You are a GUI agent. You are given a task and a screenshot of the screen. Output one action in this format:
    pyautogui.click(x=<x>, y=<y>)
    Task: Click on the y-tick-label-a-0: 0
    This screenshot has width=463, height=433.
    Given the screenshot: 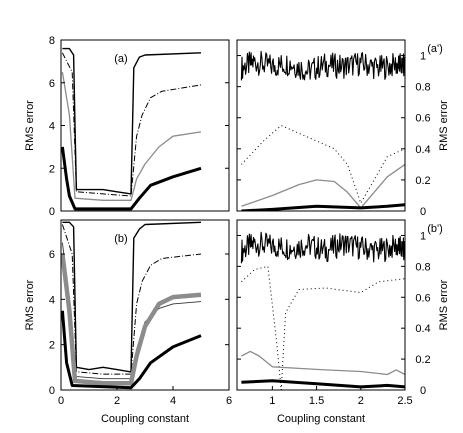 What is the action you would take?
    pyautogui.click(x=52, y=212)
    